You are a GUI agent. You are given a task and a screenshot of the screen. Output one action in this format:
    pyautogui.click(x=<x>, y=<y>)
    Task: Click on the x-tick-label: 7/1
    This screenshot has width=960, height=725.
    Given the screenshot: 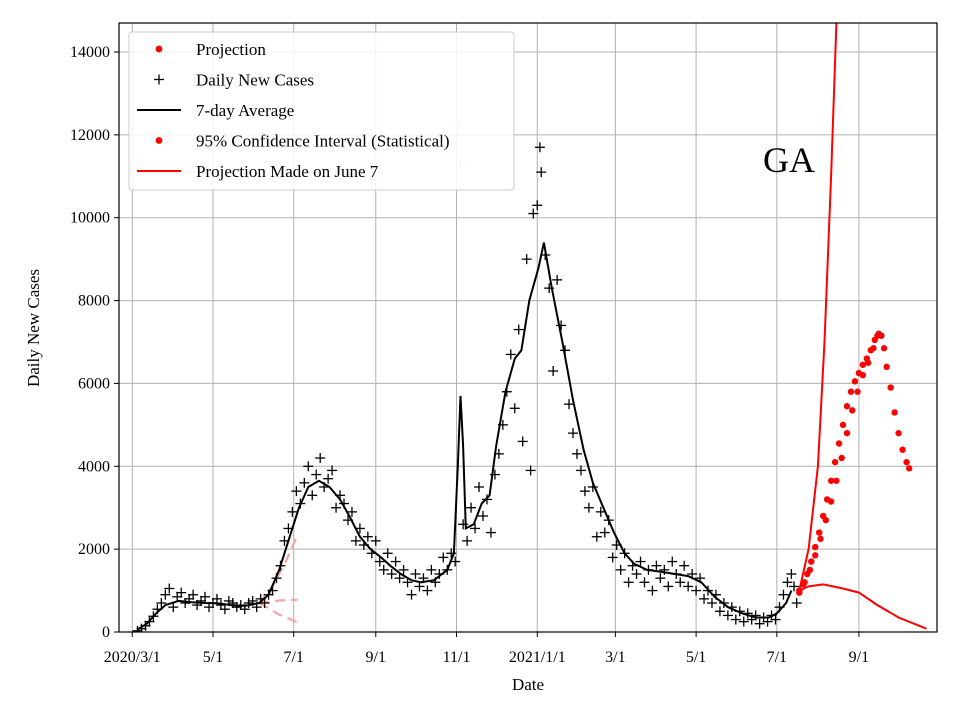 What is the action you would take?
    pyautogui.click(x=777, y=657)
    